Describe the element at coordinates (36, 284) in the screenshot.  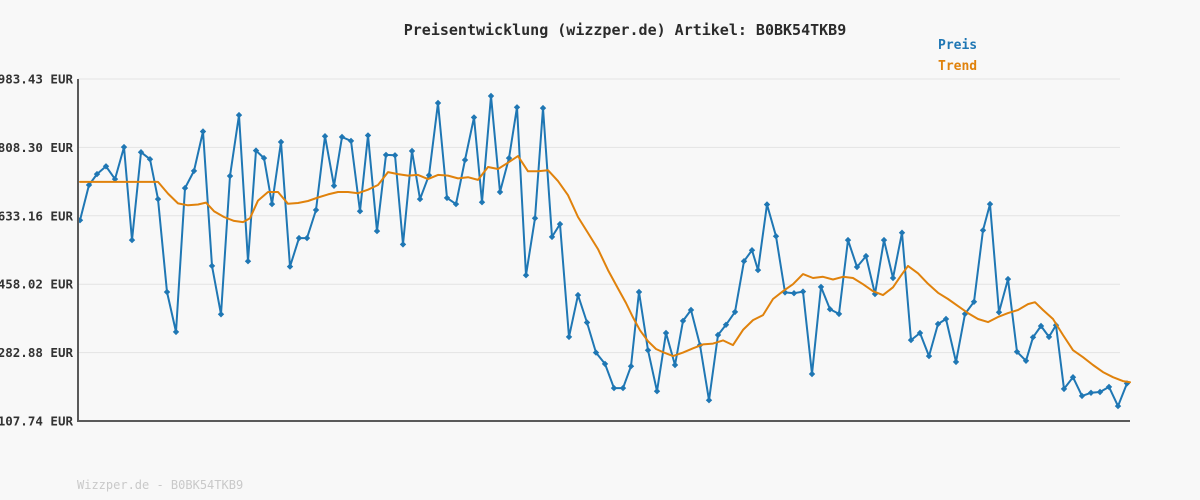
I see `y-axis-tick-label: 458.02 EUR` at that location.